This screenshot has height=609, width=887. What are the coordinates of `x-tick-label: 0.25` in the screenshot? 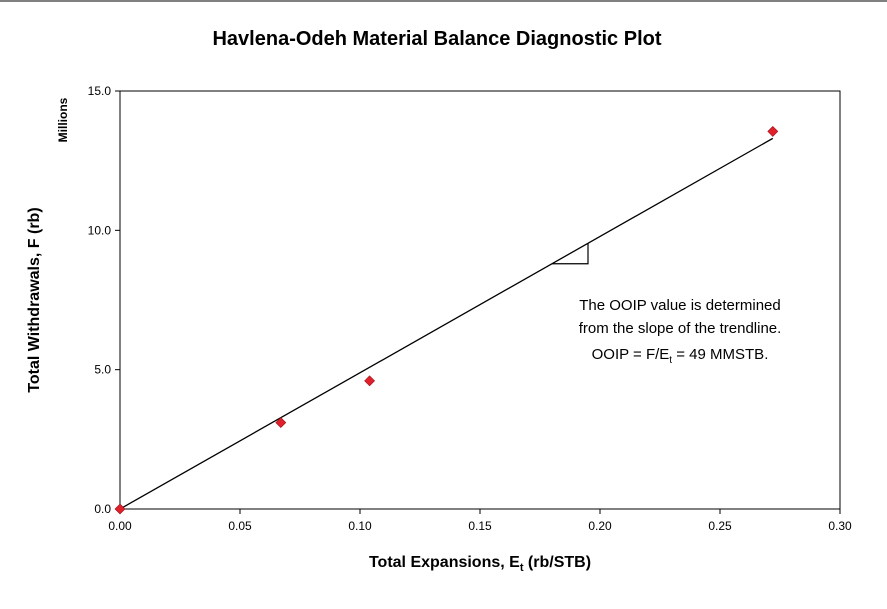 It's located at (720, 526).